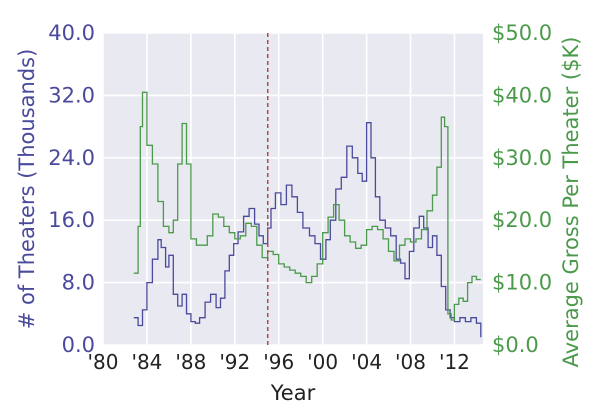 The image size is (600, 420). Describe the element at coordinates (410, 362) in the screenshot. I see `x-tick-label: '08` at that location.